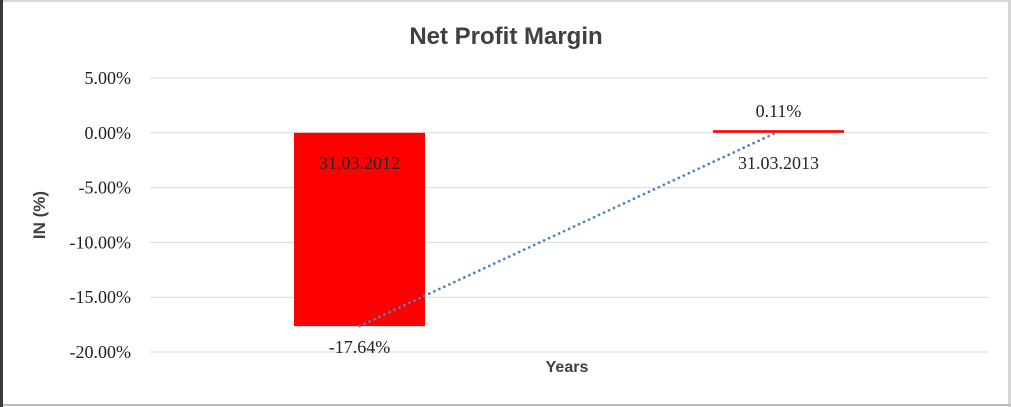  What do you see at coordinates (1, 203) in the screenshot?
I see `frame-border-left` at bounding box center [1, 203].